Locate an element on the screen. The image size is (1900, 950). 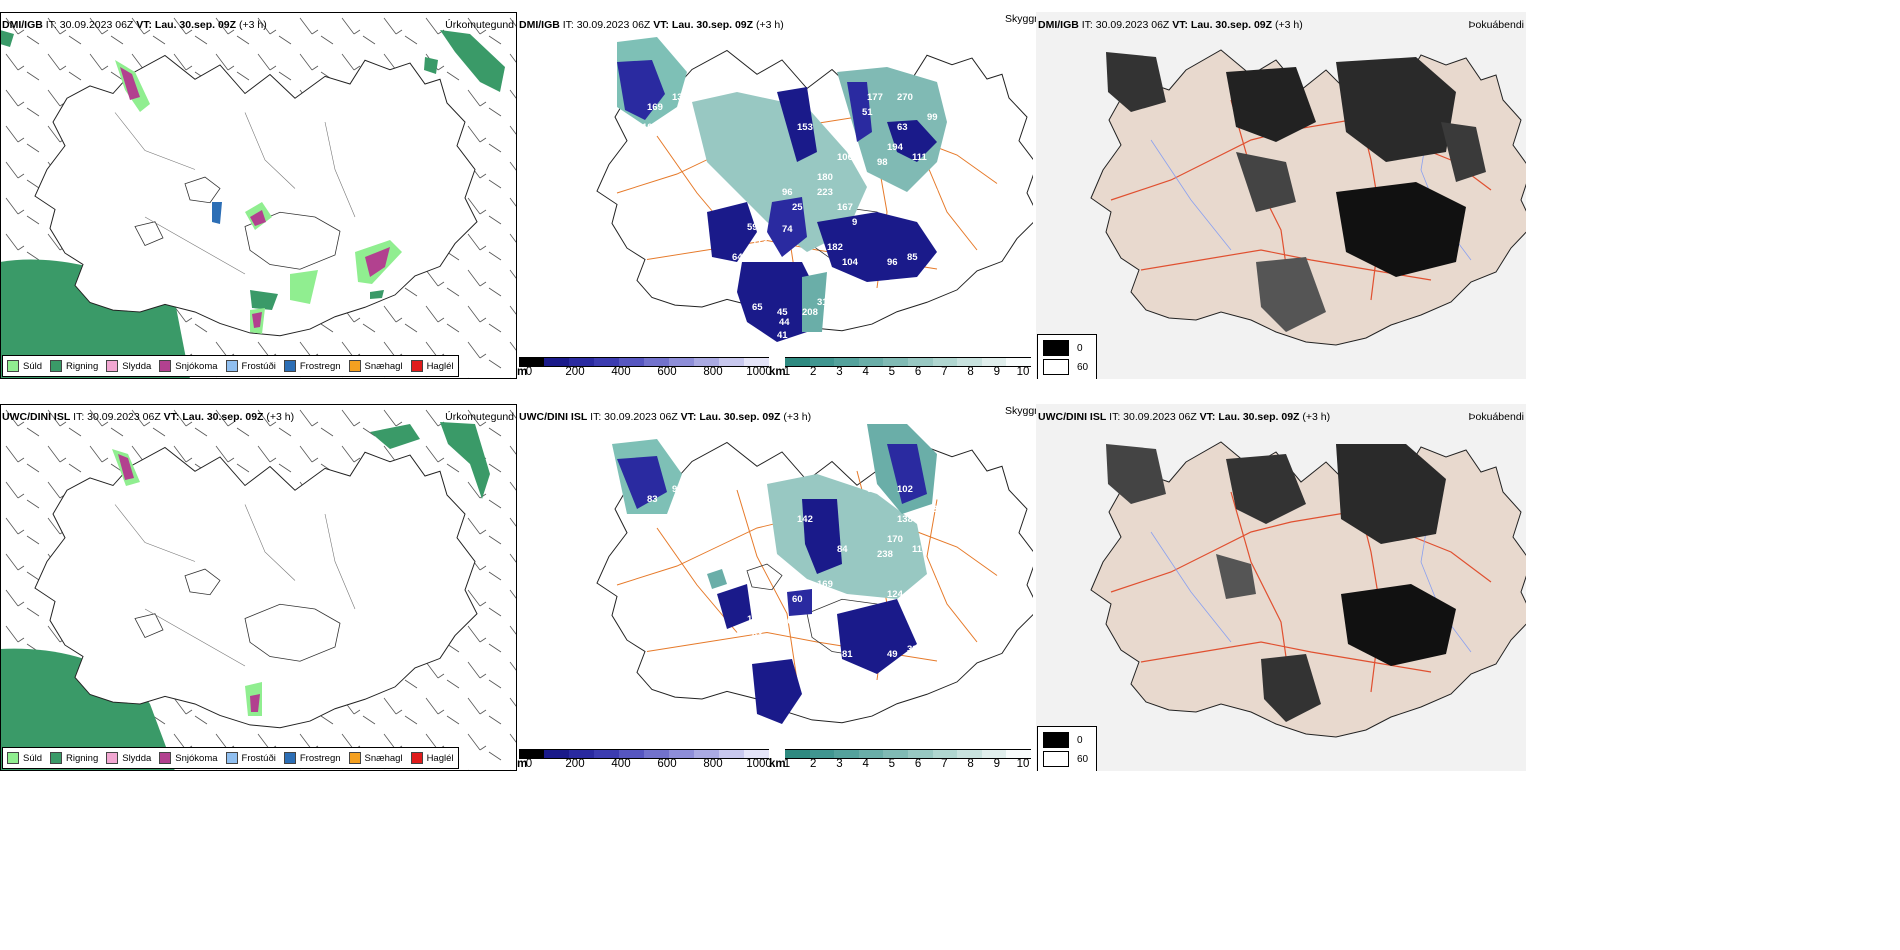
colorbar-tick-label: 5 is located at coordinates (892, 764).